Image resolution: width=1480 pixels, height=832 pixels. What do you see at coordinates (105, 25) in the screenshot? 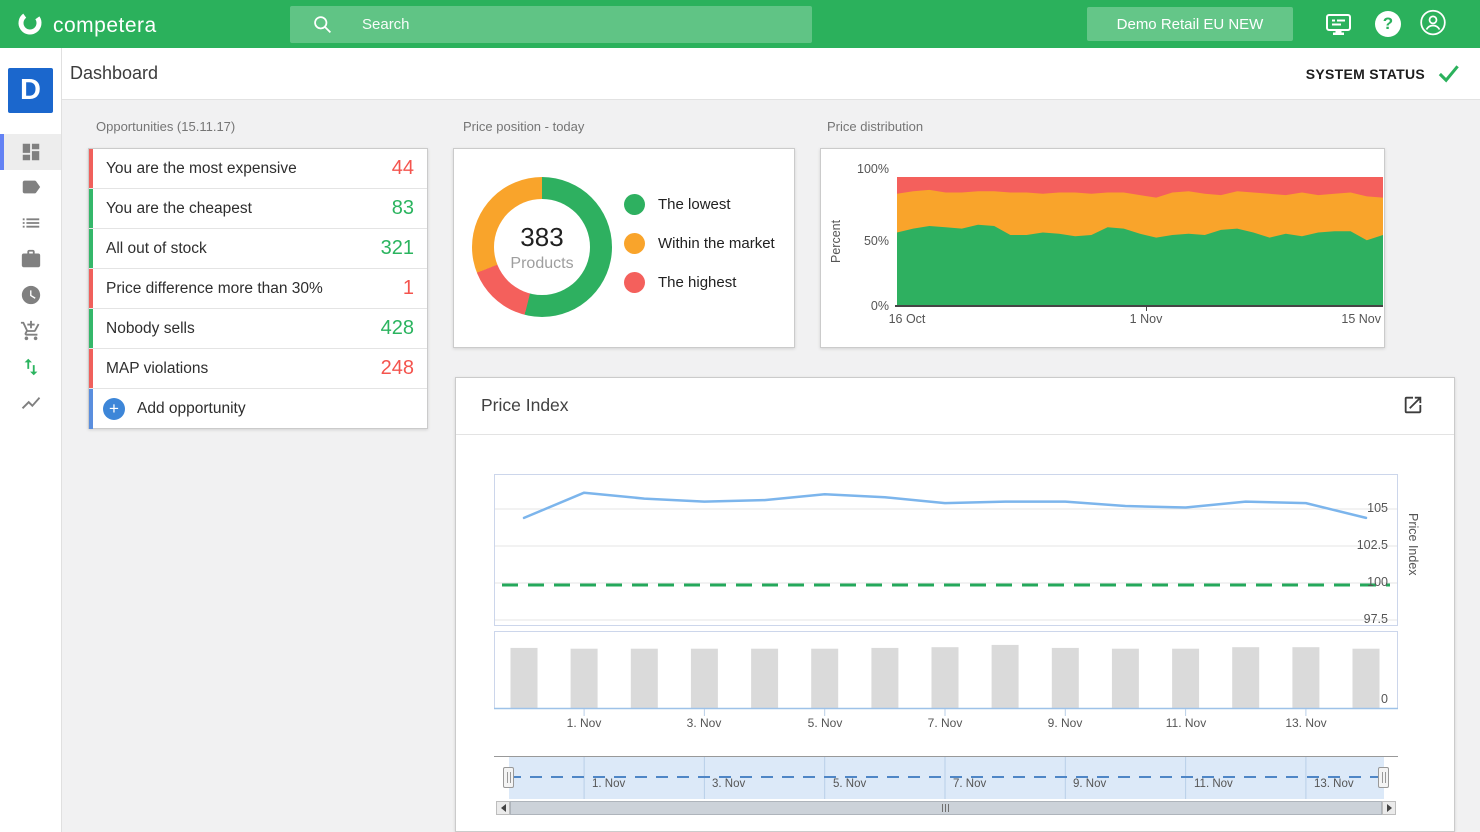
I see `brand-name: competera` at bounding box center [105, 25].